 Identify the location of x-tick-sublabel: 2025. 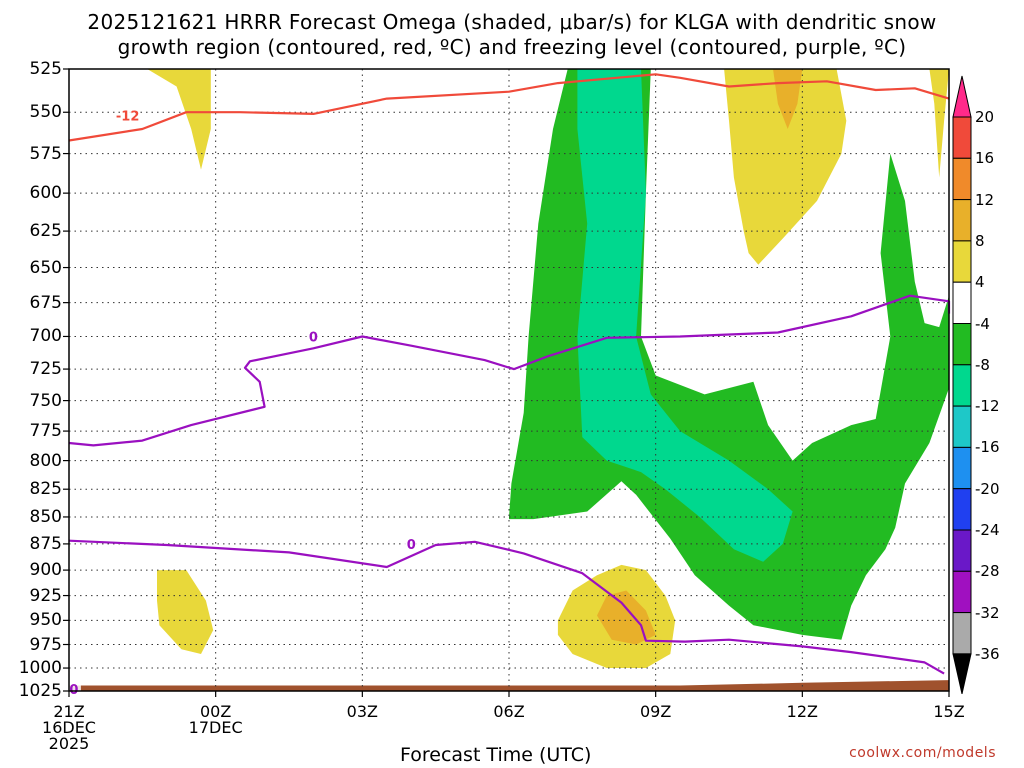
(69, 743).